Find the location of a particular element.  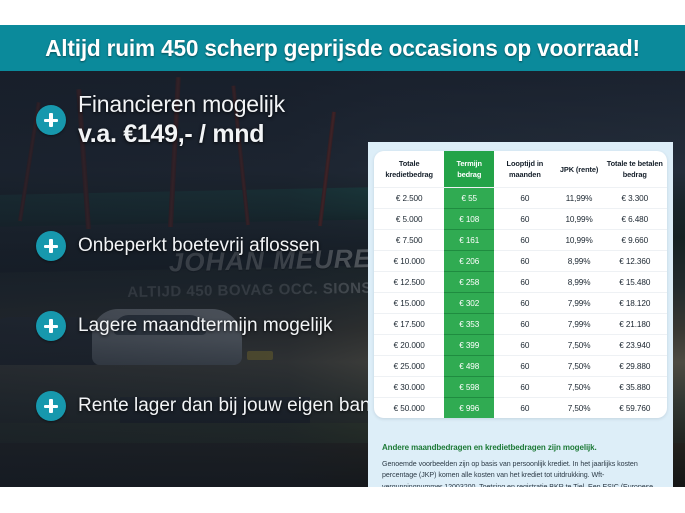

benefit-financing-line2: v.a. €149,- / mnd is located at coordinates (171, 134).